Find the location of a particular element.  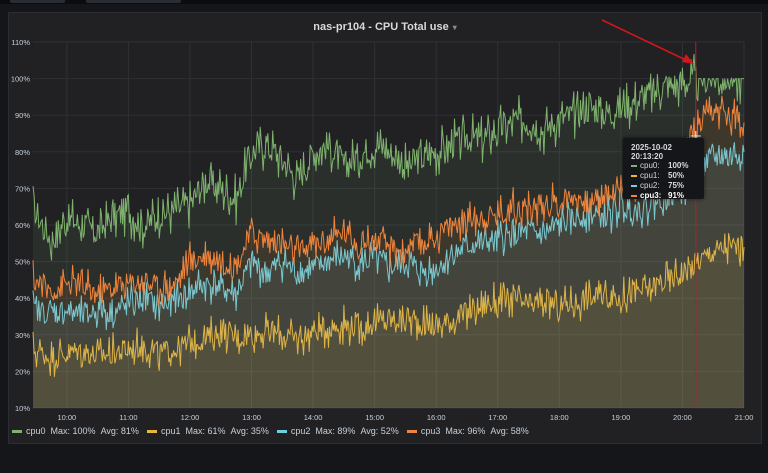

x-tick-label: 13:00 is located at coordinates (251, 417).